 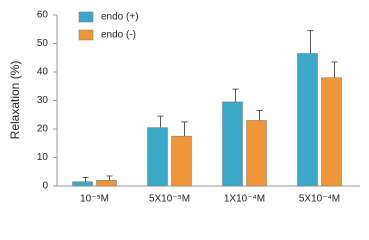 What do you see at coordinates (43, 72) in the screenshot?
I see `y-tick-label: 40` at bounding box center [43, 72].